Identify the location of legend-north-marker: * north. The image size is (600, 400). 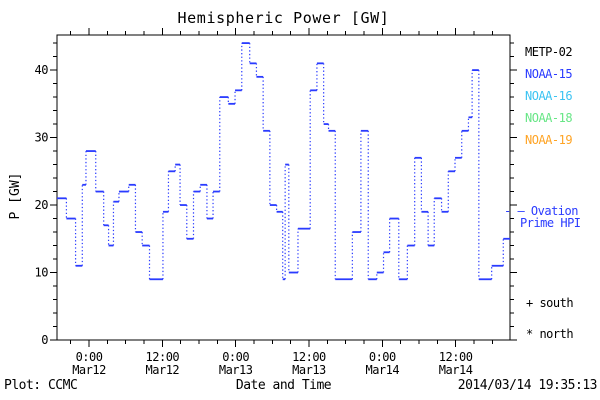
(550, 334).